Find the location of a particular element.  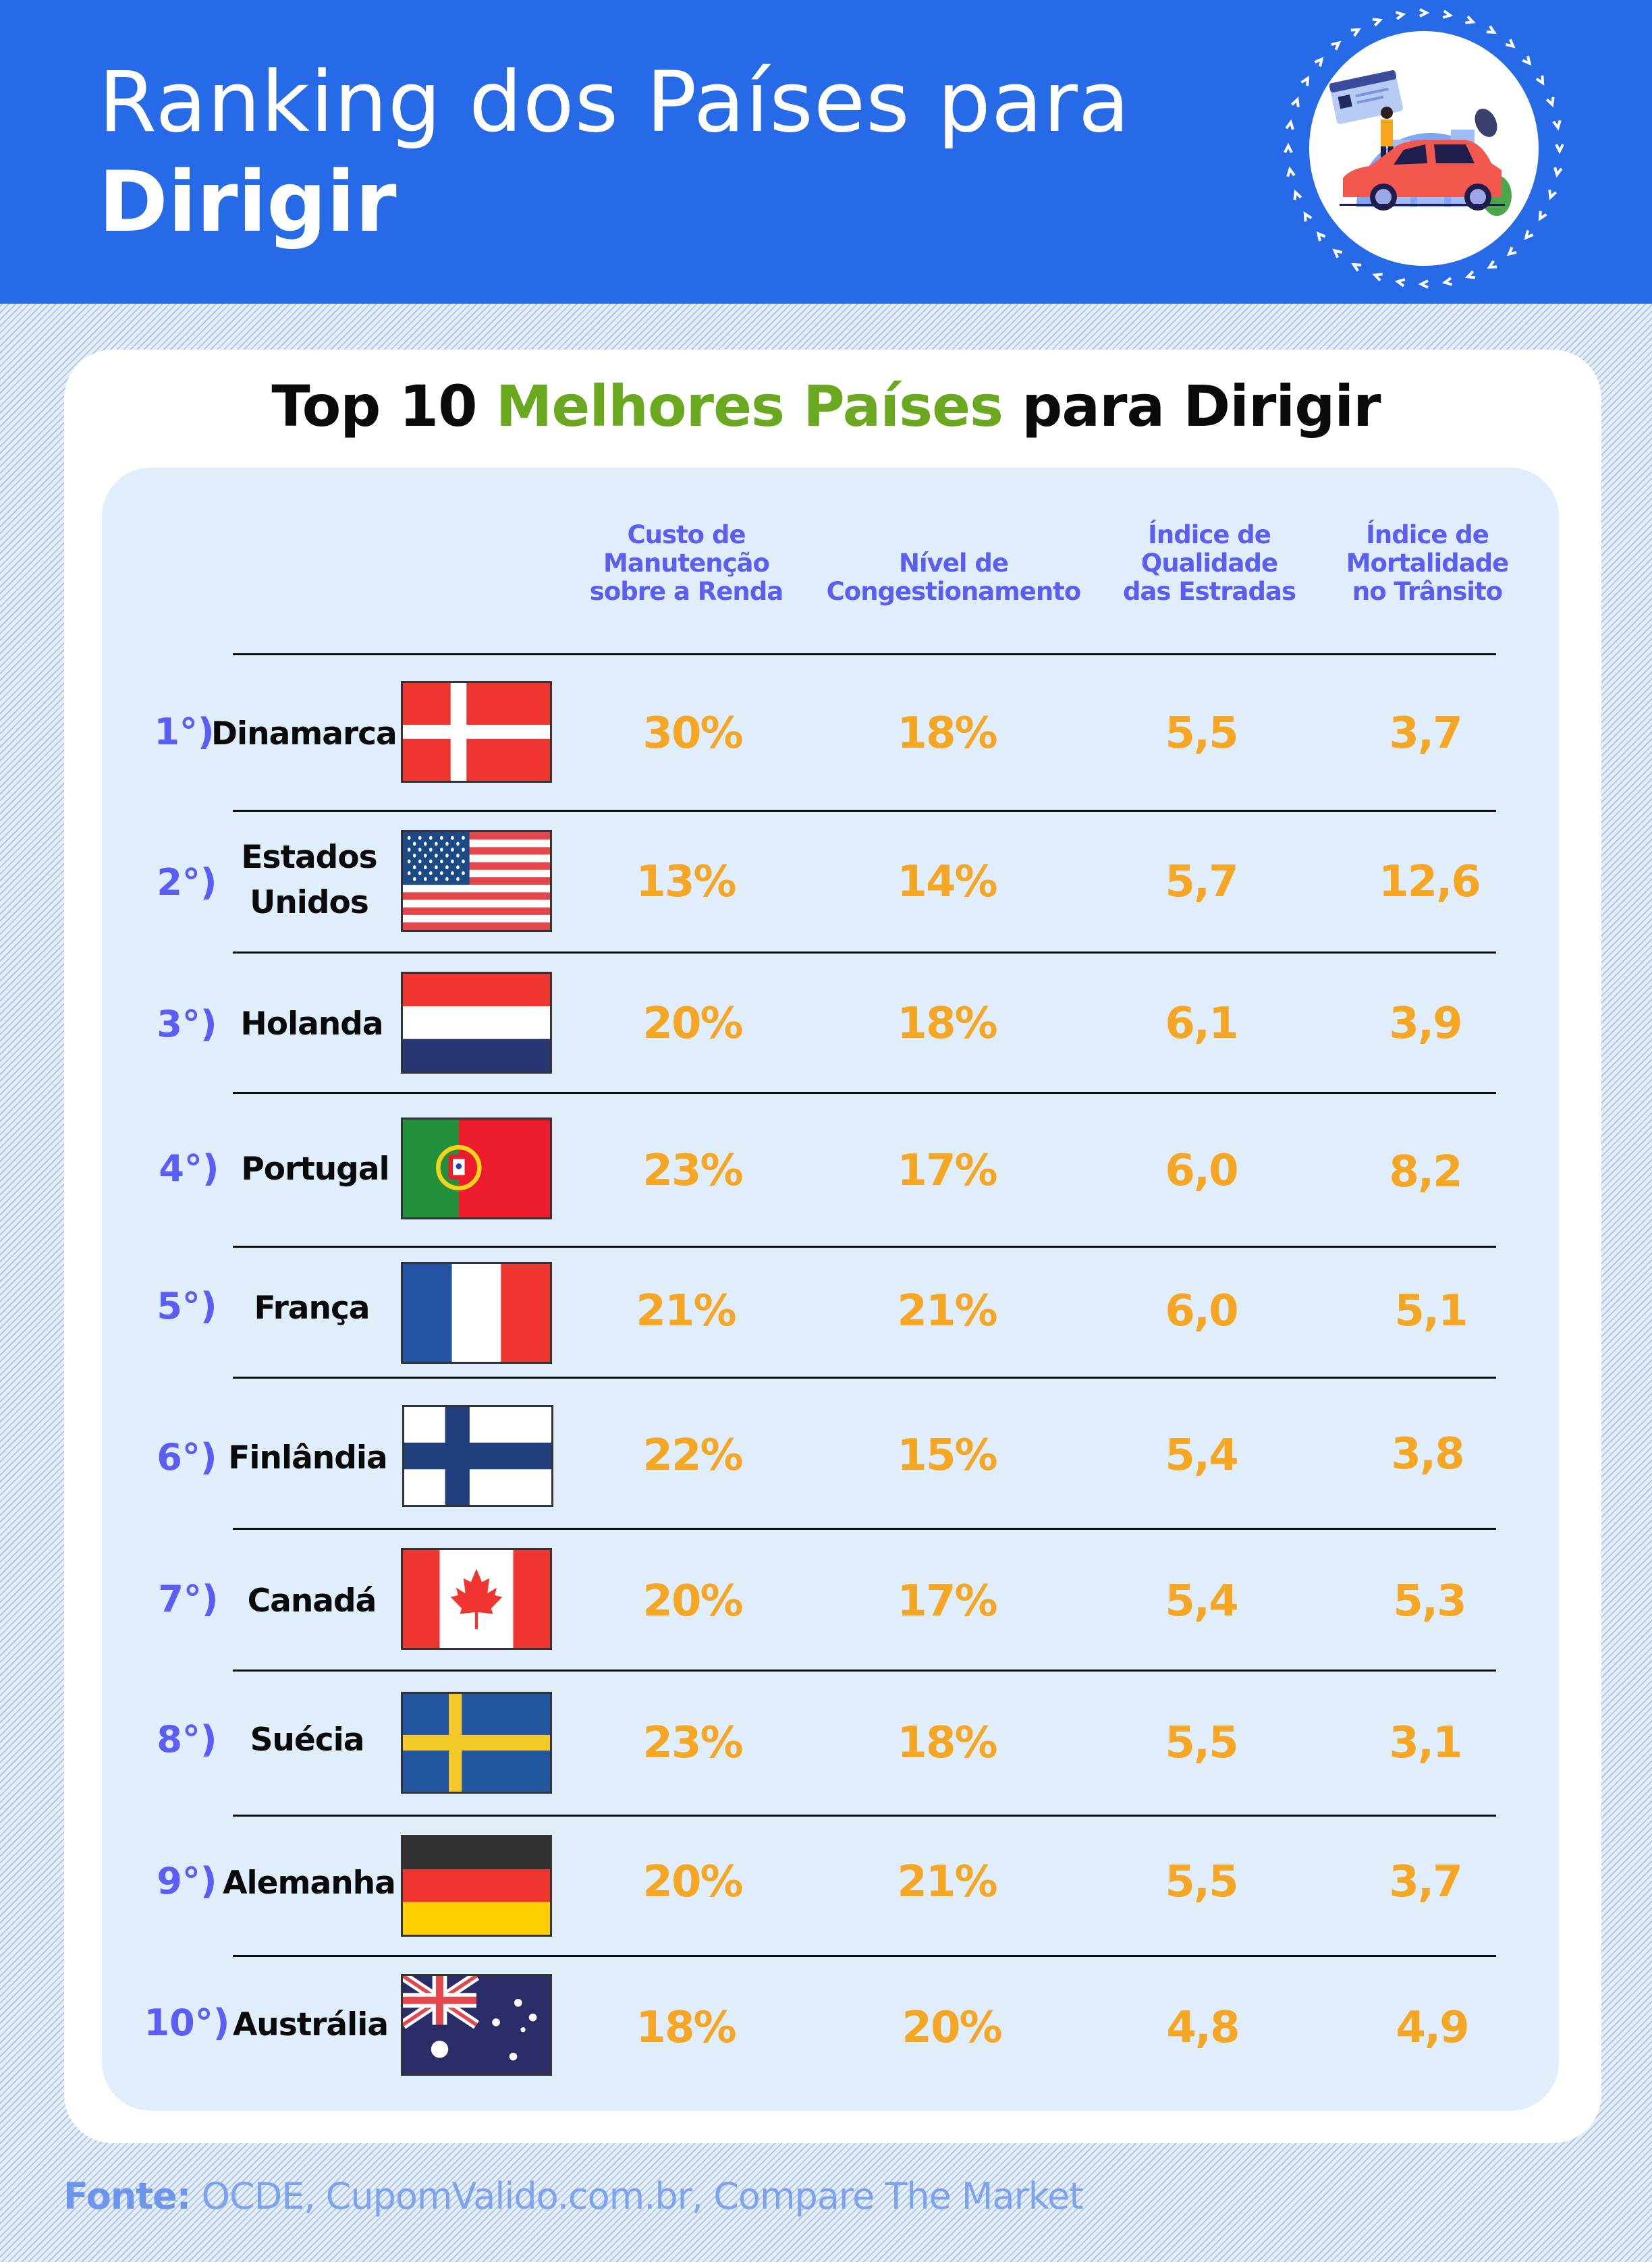

card-title: Top 10 Melhores Países para Dirigir is located at coordinates (826, 406).